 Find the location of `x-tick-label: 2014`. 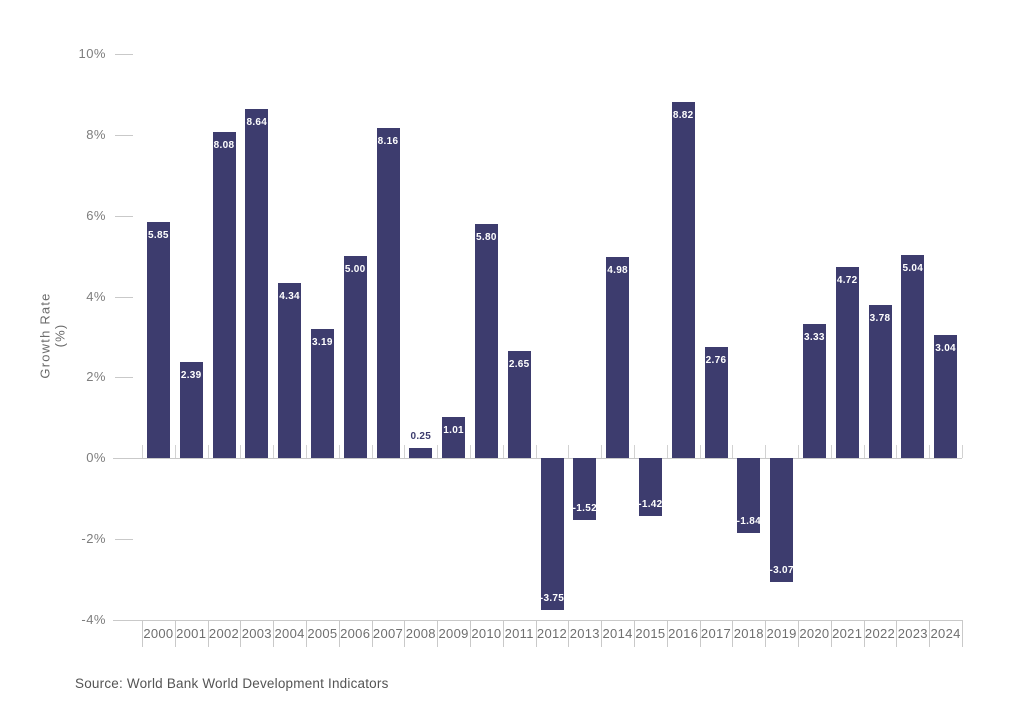

x-tick-label: 2014 is located at coordinates (617, 633).